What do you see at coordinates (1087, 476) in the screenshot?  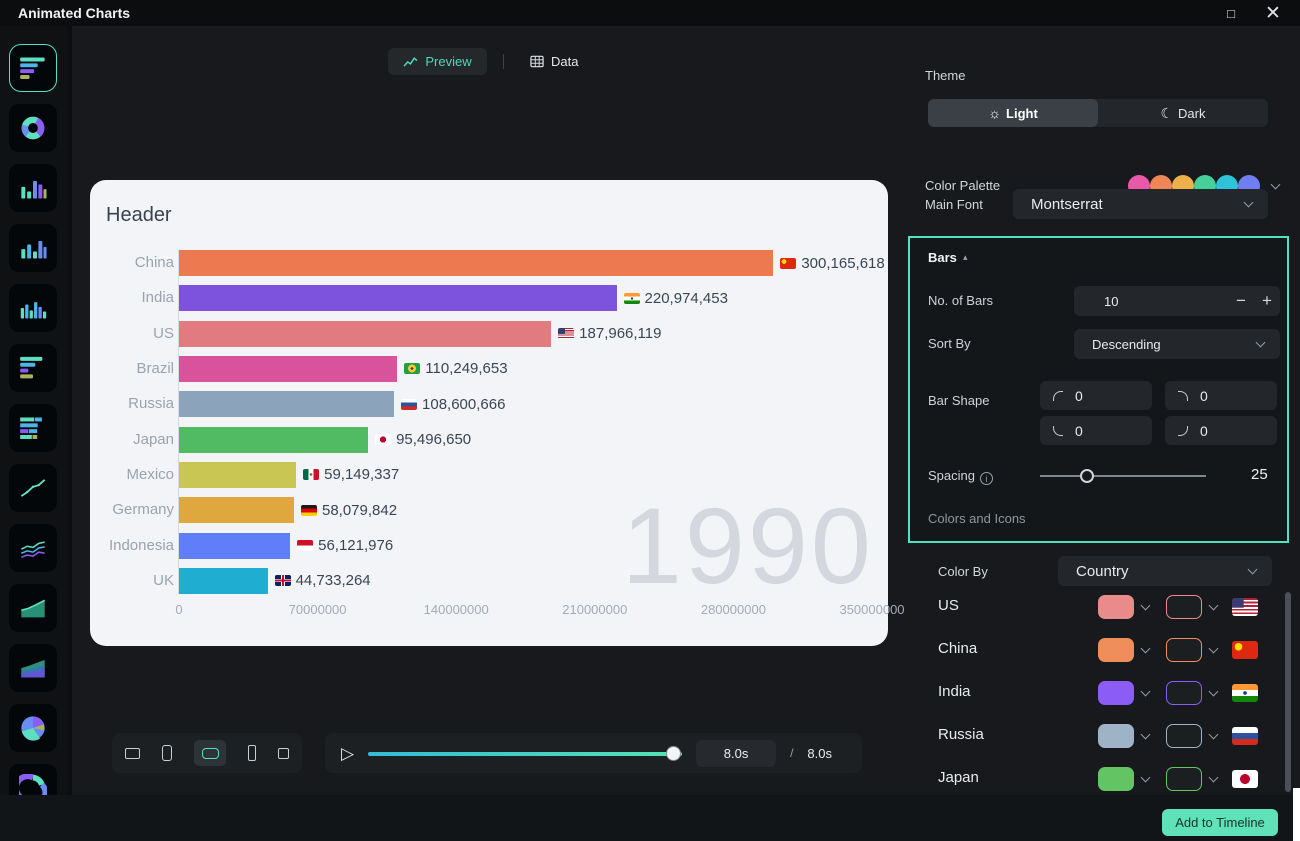 I see `spacing-handle` at bounding box center [1087, 476].